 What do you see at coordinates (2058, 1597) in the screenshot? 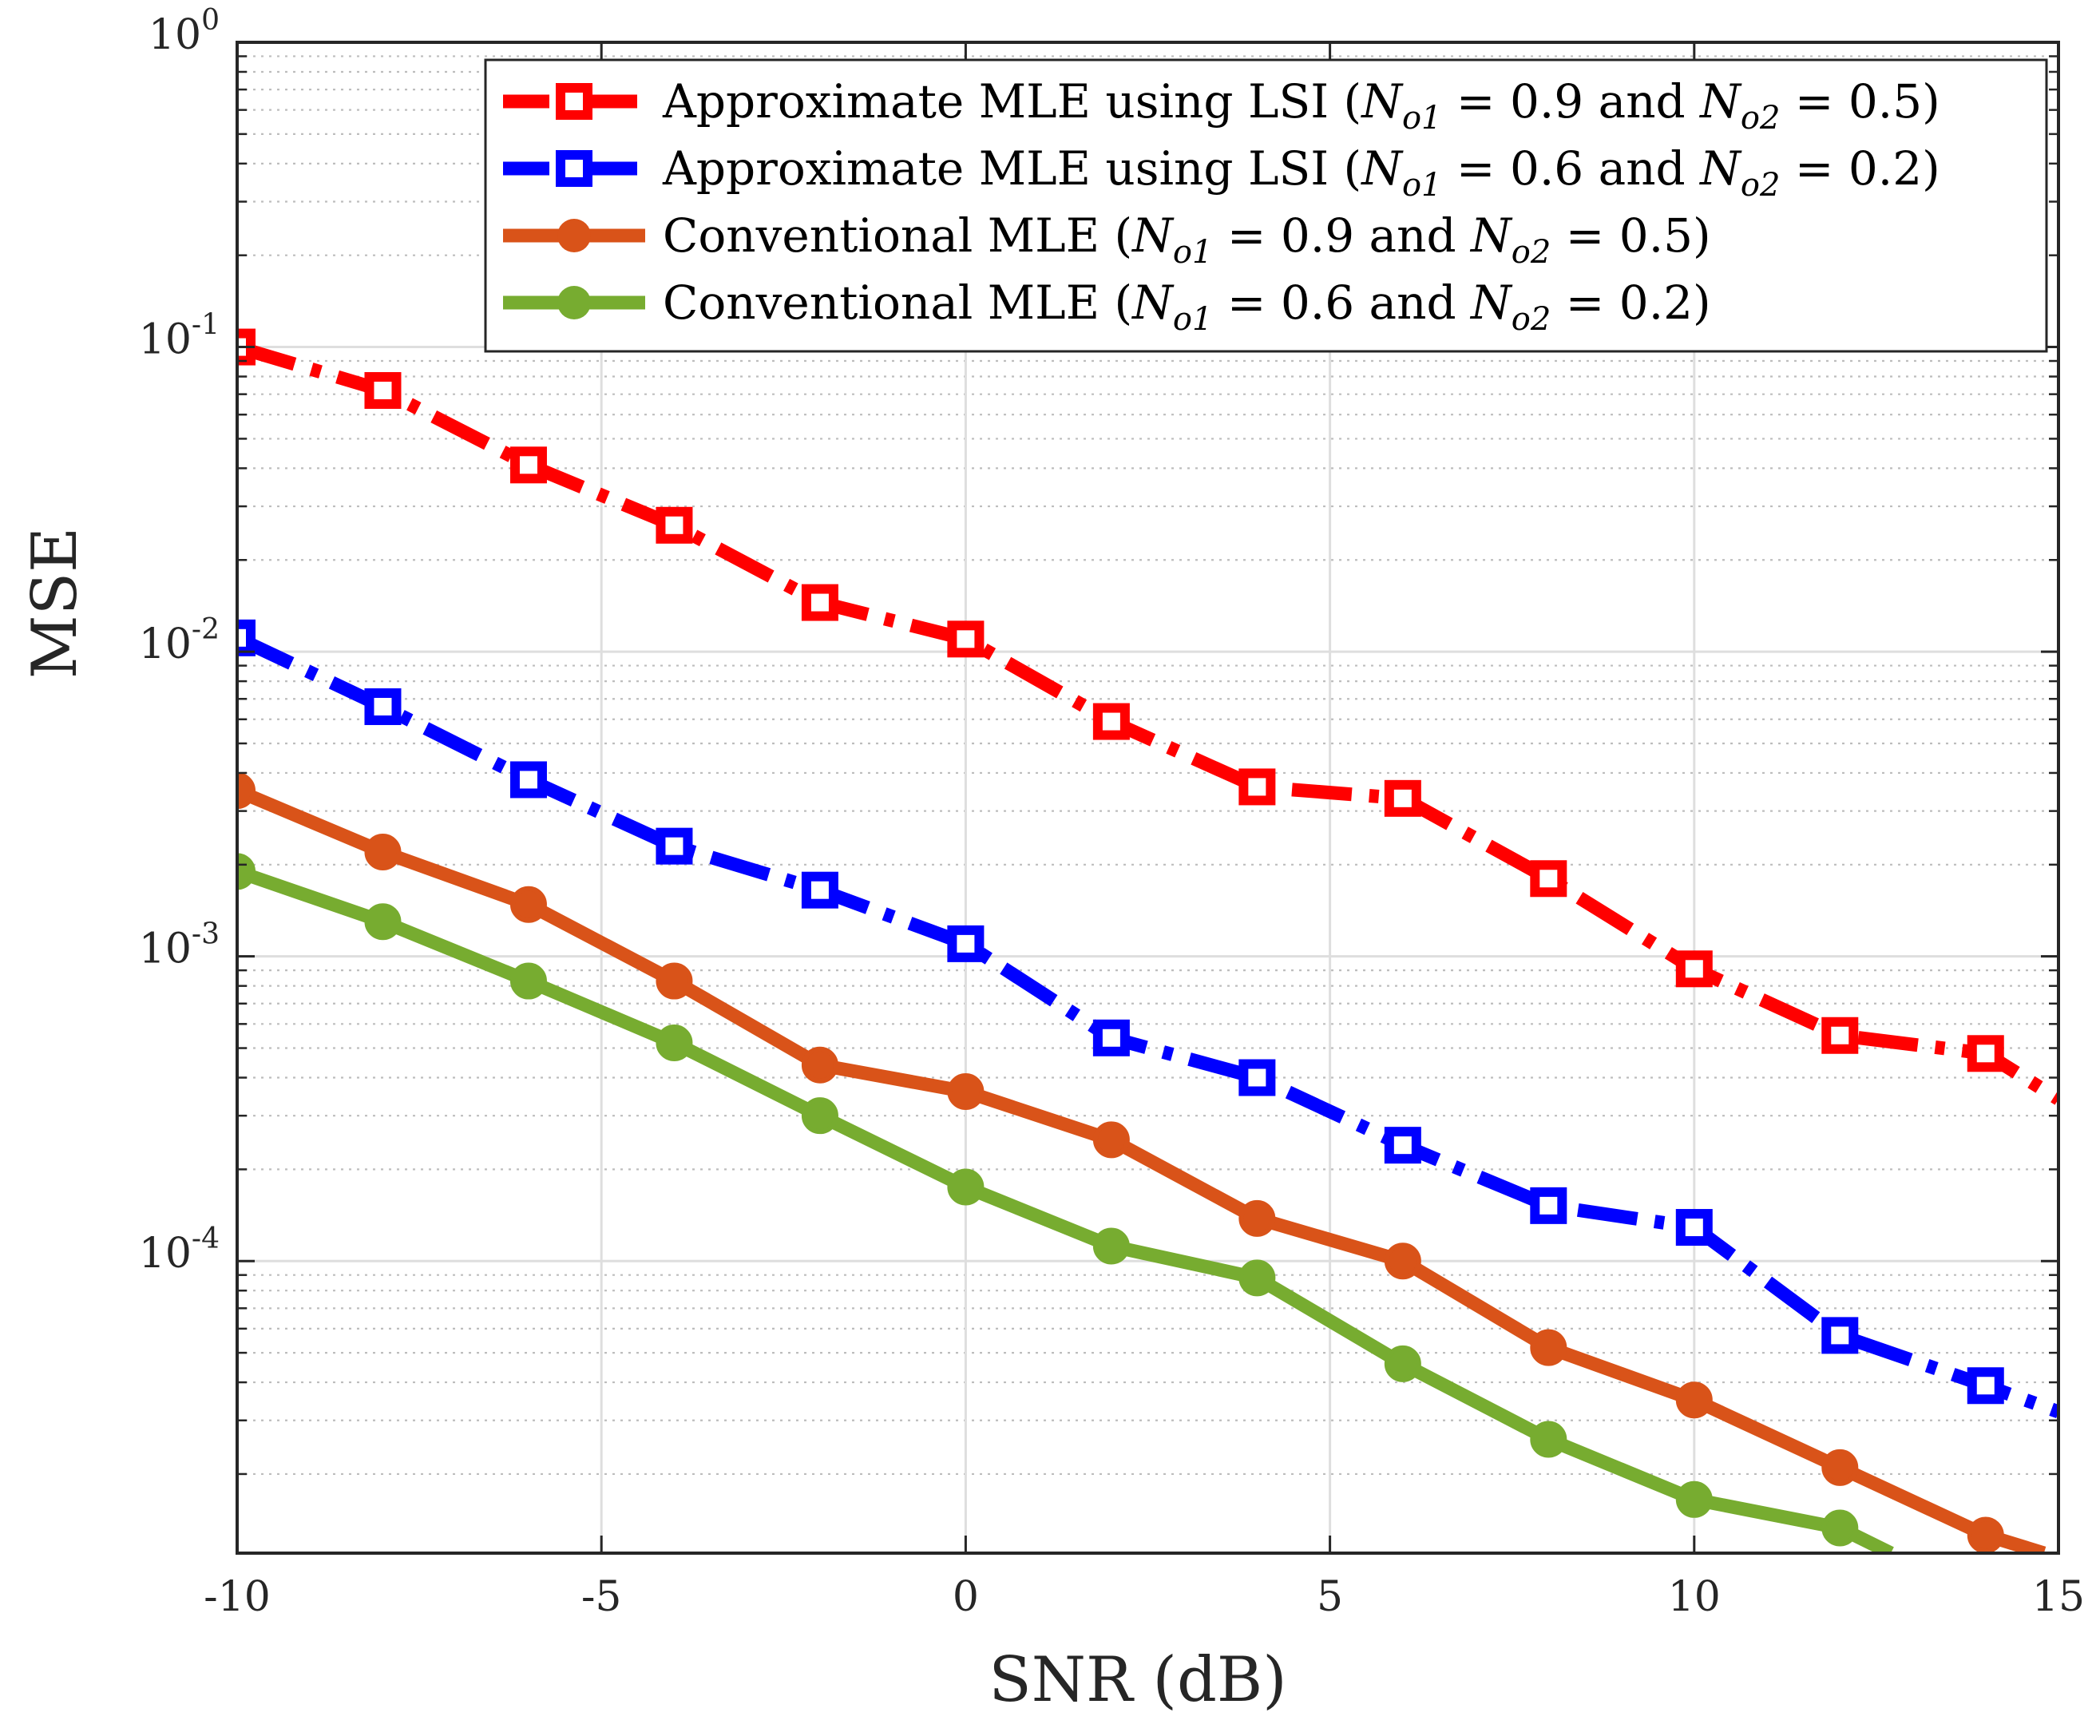
I see `x-tick-label: 15` at bounding box center [2058, 1597].